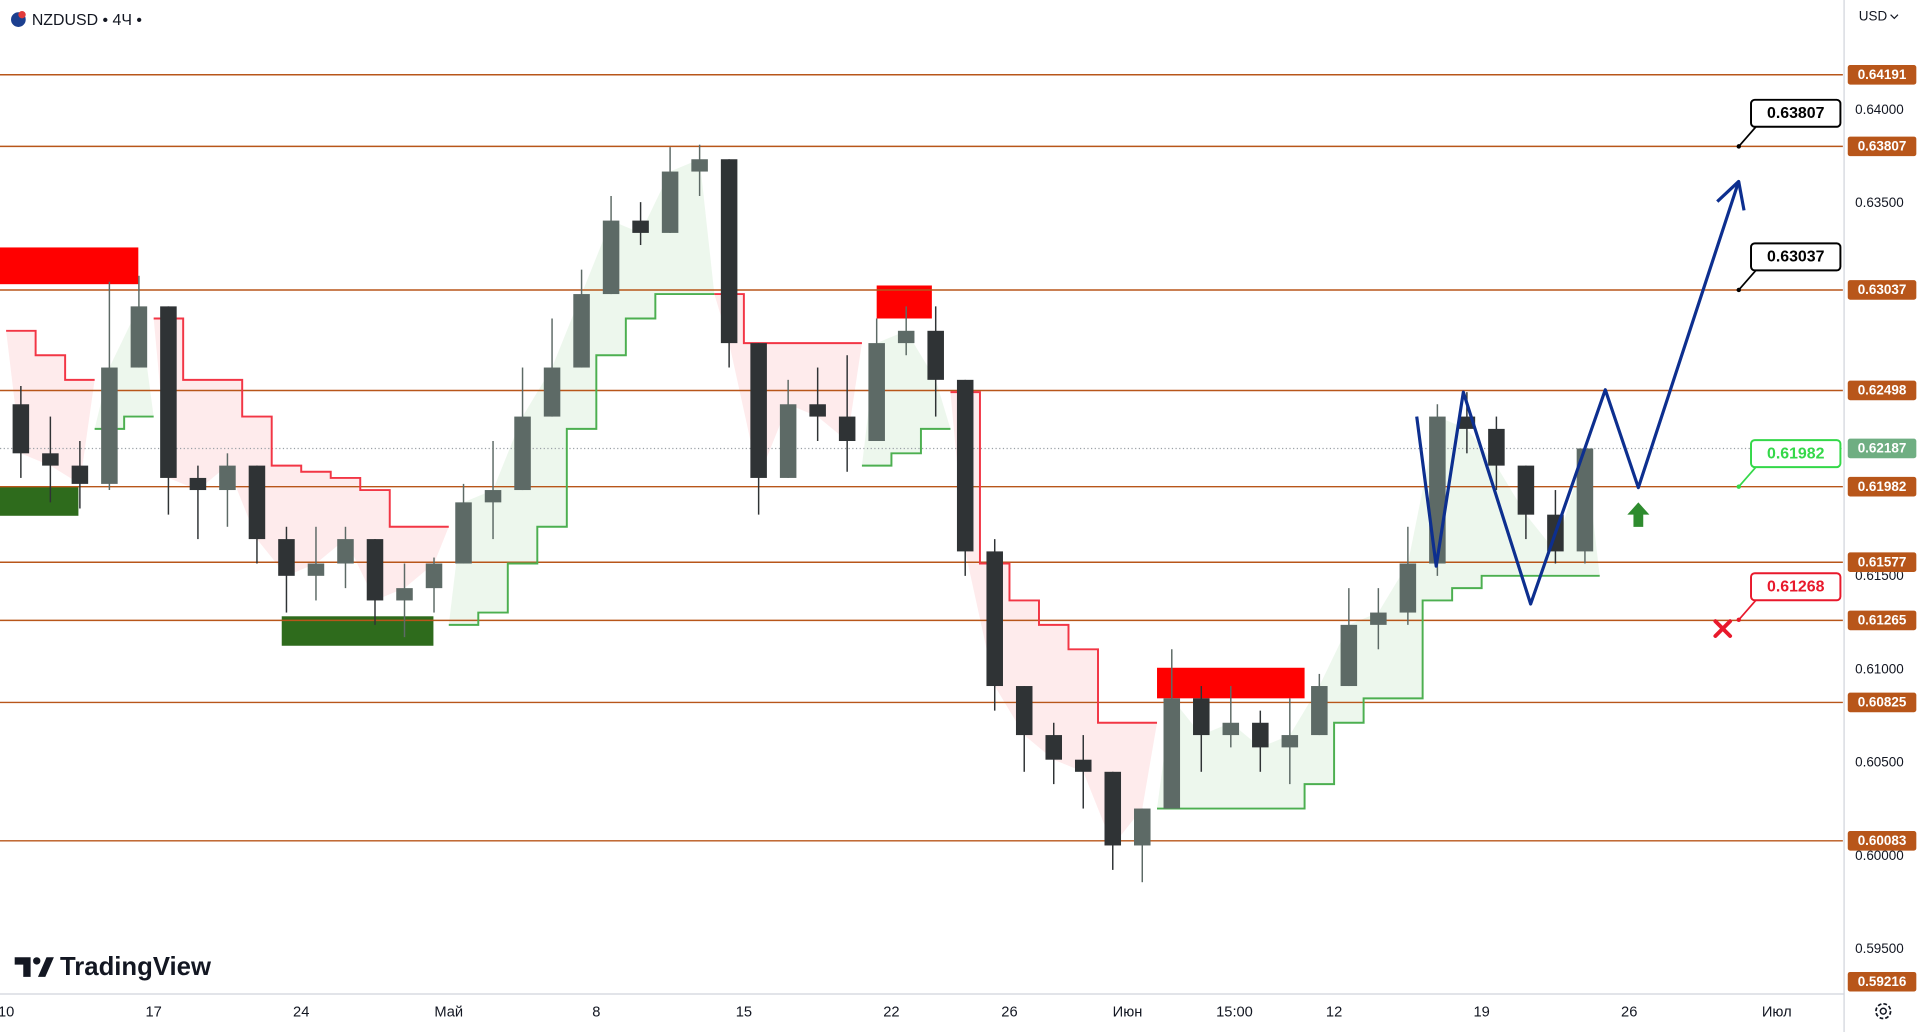 The image size is (1920, 1032). I want to click on brand-logo: TradingView, so click(113, 967).